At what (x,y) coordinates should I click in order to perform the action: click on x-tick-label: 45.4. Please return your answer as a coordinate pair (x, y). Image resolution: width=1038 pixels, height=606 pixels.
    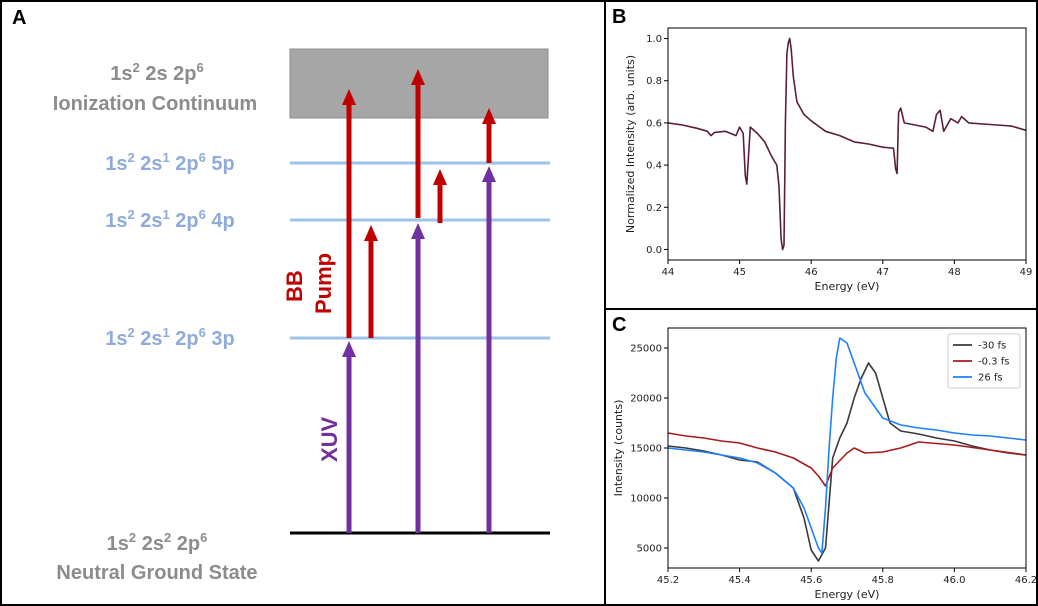
    Looking at the image, I should click on (739, 580).